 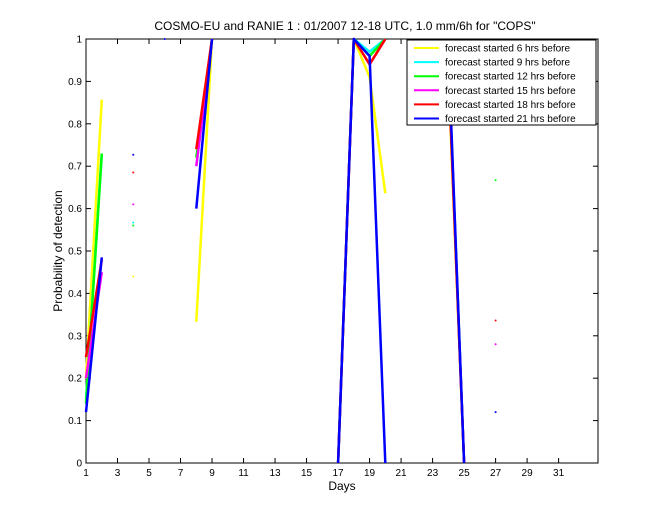 What do you see at coordinates (149, 473) in the screenshot?
I see `x-tick-label: 5` at bounding box center [149, 473].